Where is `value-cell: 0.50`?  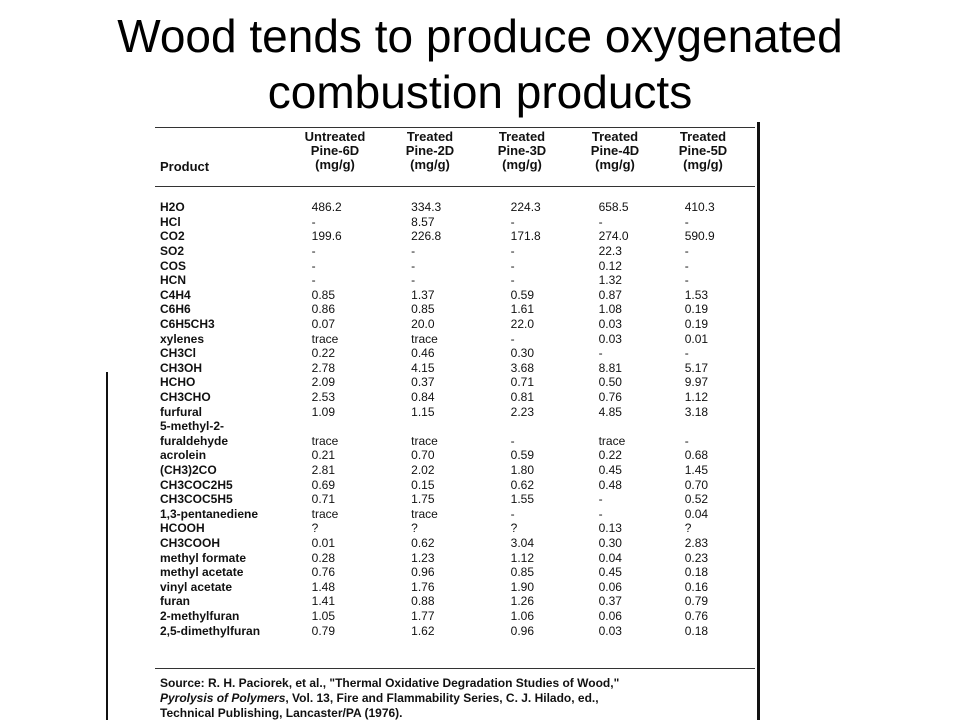 value-cell: 0.50 is located at coordinates (610, 382).